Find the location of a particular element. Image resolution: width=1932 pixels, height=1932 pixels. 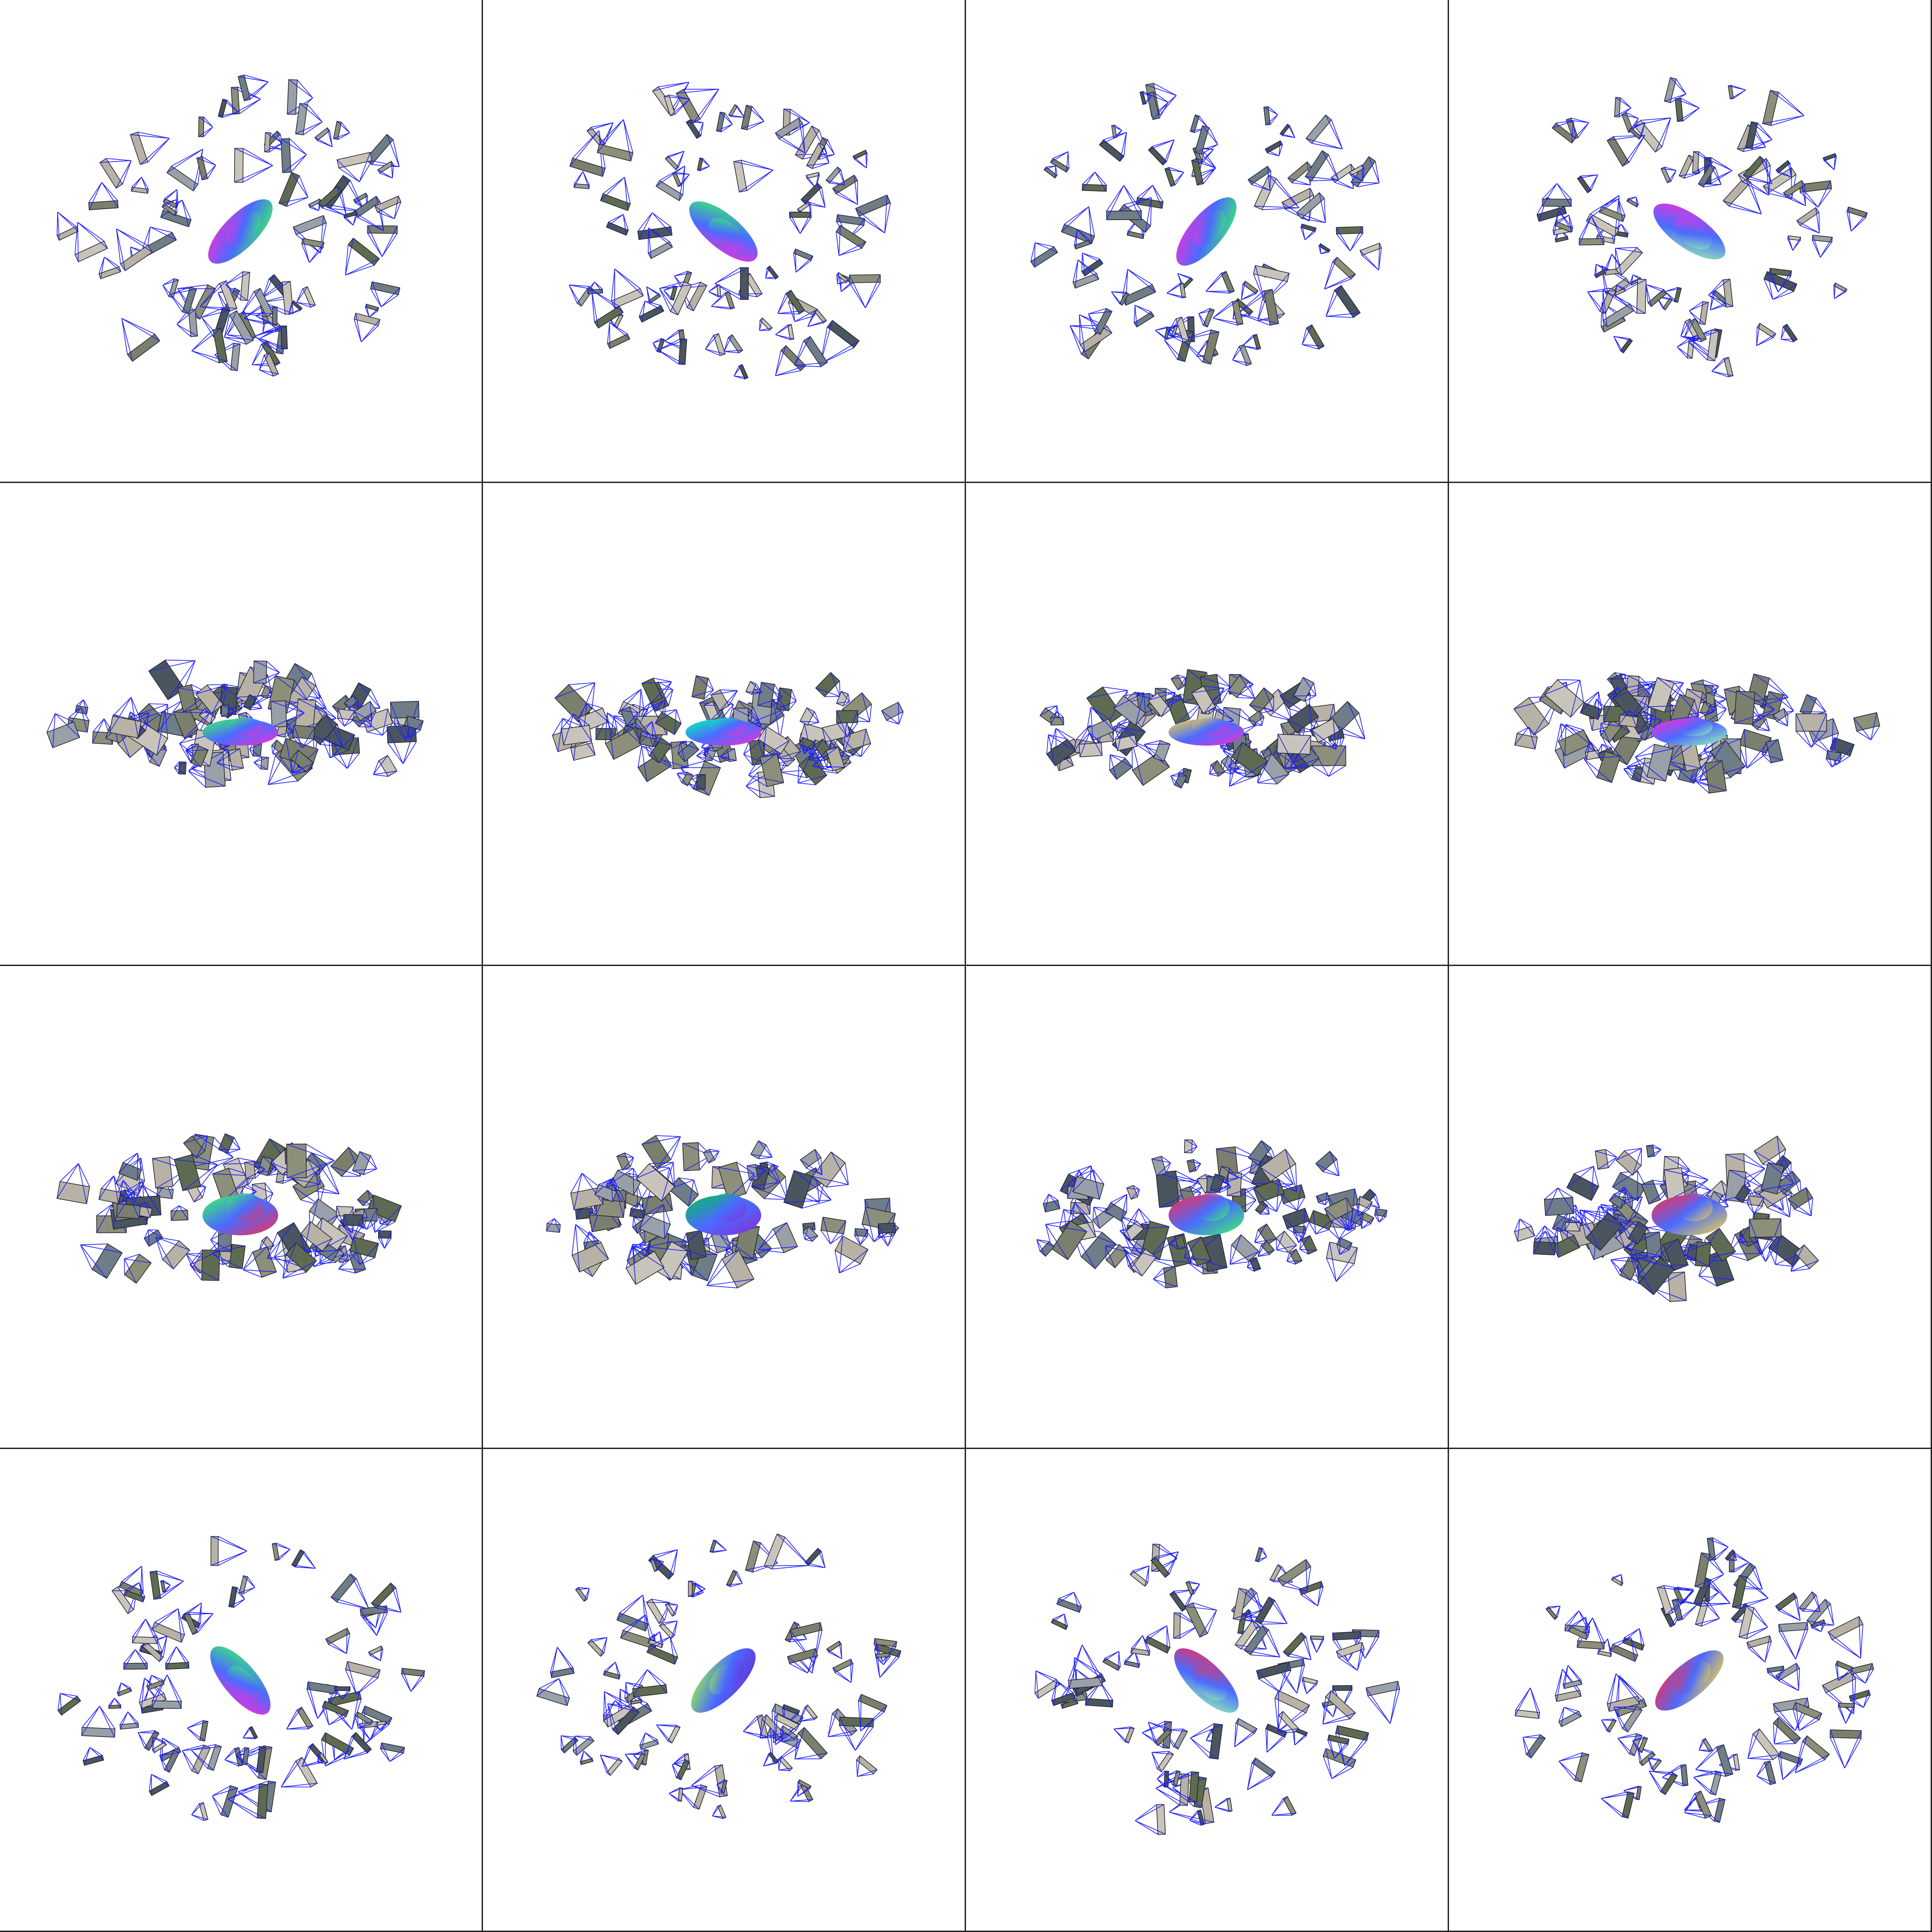

view-panel is located at coordinates (1690, 724).